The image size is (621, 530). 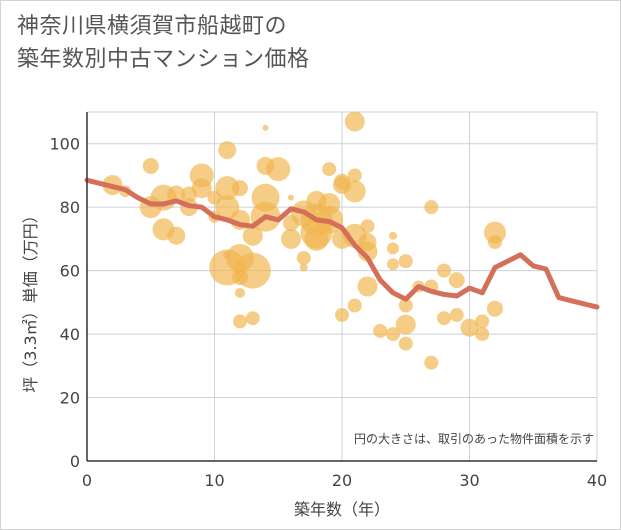 I want to click on y-tick-label-3: 60, so click(x=70, y=271).